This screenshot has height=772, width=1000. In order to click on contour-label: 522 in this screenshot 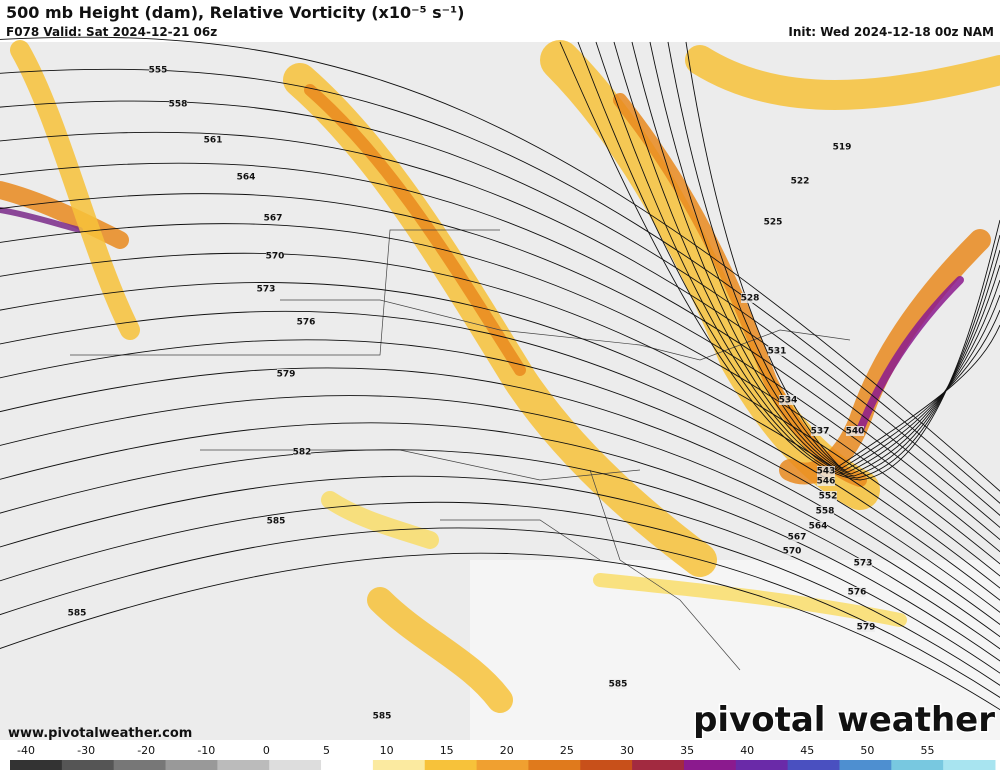, I will do `click(800, 182)`.